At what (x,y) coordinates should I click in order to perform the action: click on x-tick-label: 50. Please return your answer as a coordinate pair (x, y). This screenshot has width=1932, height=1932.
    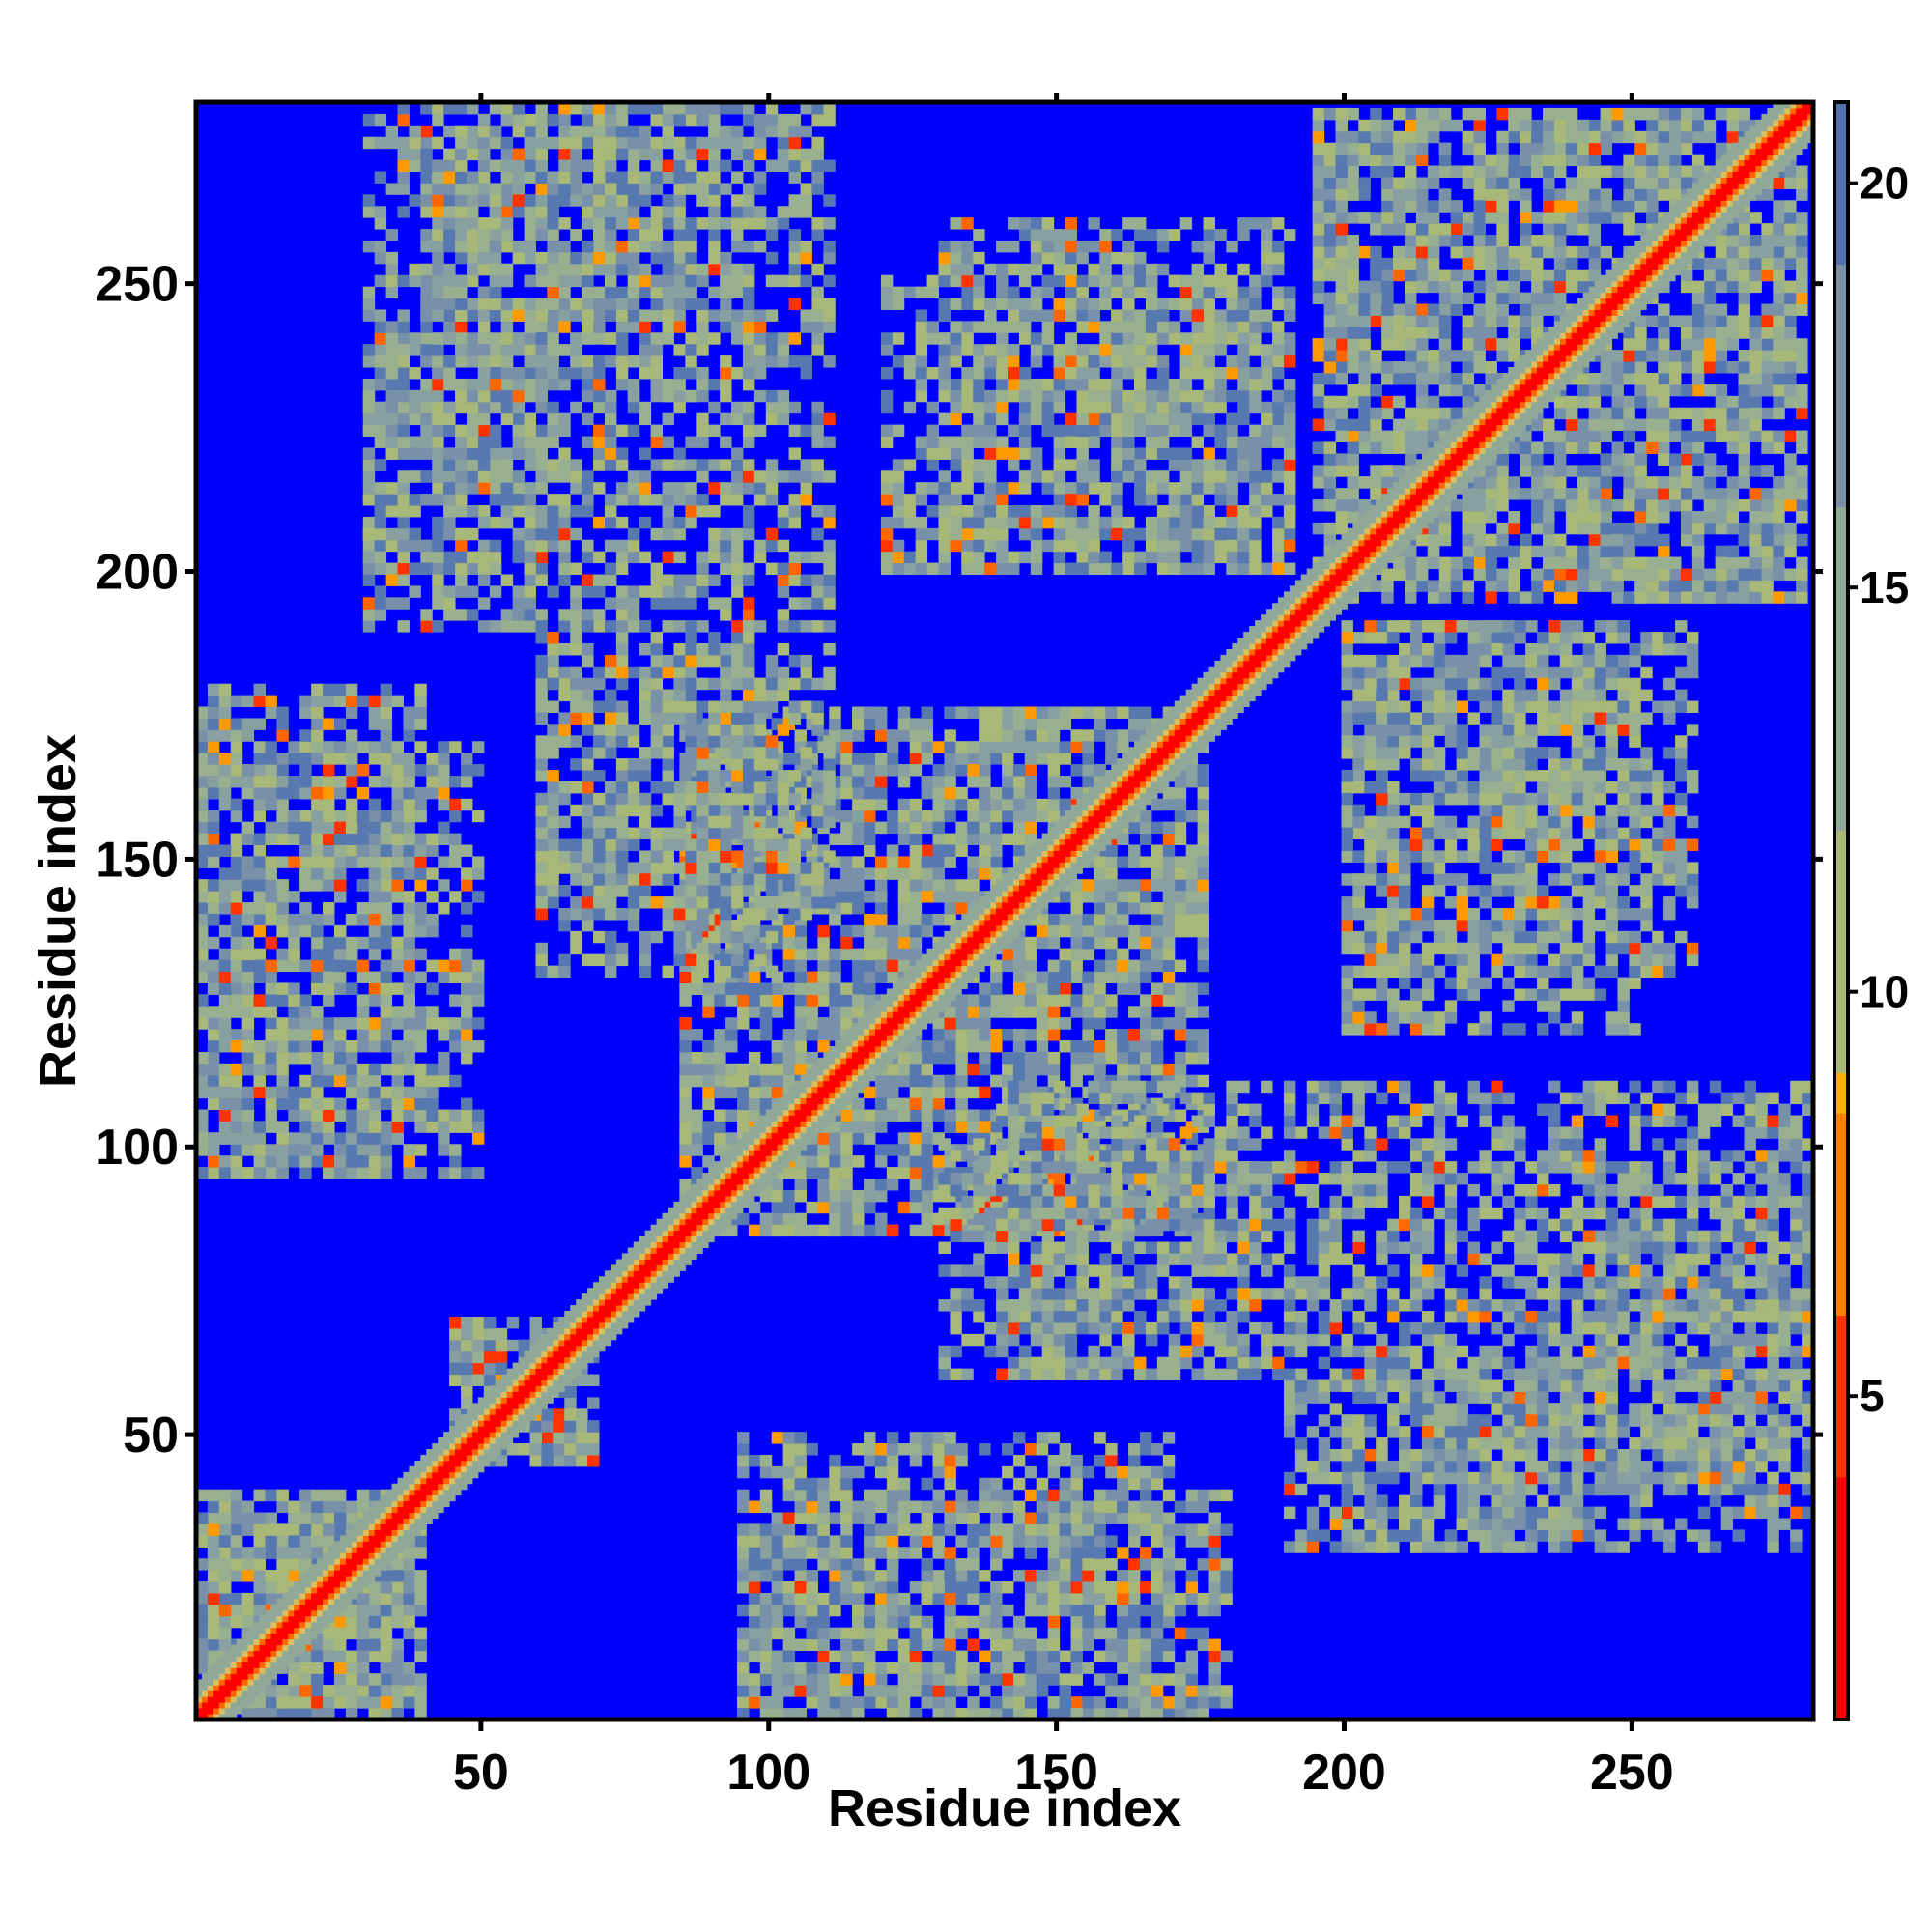
    Looking at the image, I should click on (481, 1773).